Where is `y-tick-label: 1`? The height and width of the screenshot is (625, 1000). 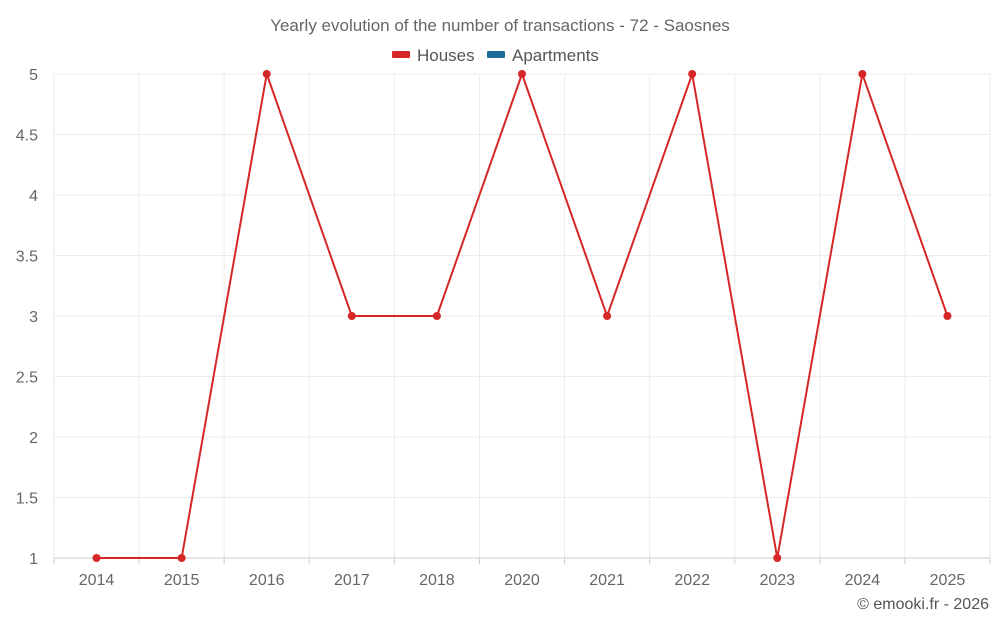 y-tick-label: 1 is located at coordinates (33, 559).